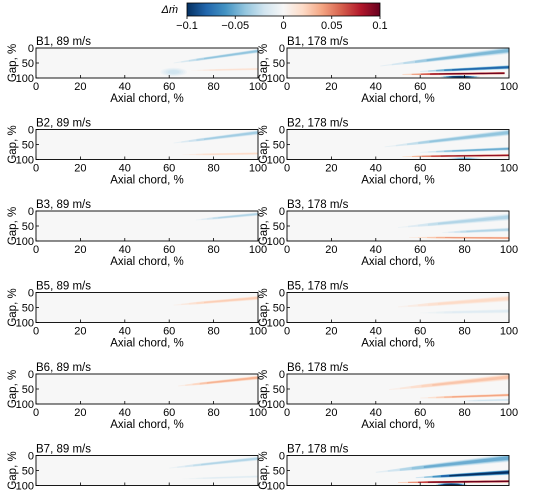 The width and height of the screenshot is (550, 490). Describe the element at coordinates (283, 26) in the screenshot. I see `colorbar-tick-label: 0` at that location.